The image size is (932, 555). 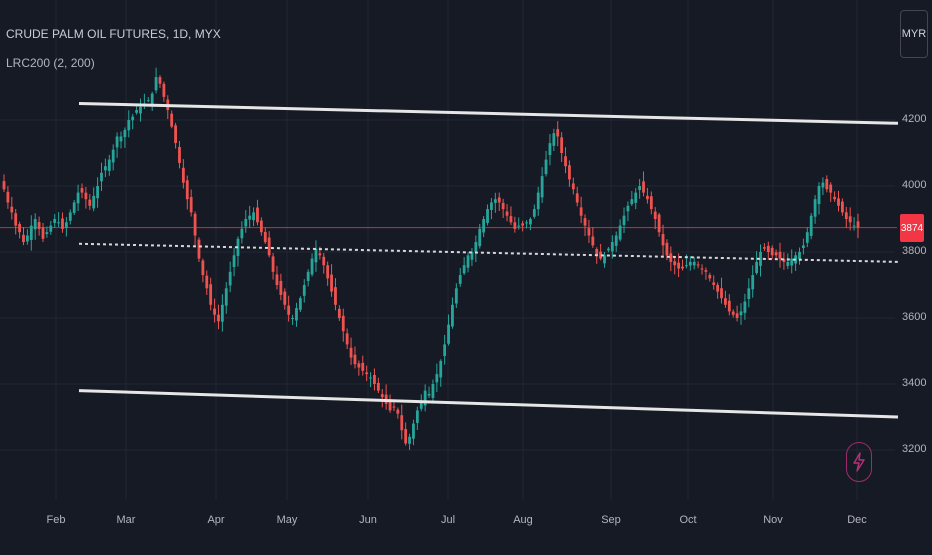 I want to click on time-tick-label: Dec, so click(x=857, y=520).